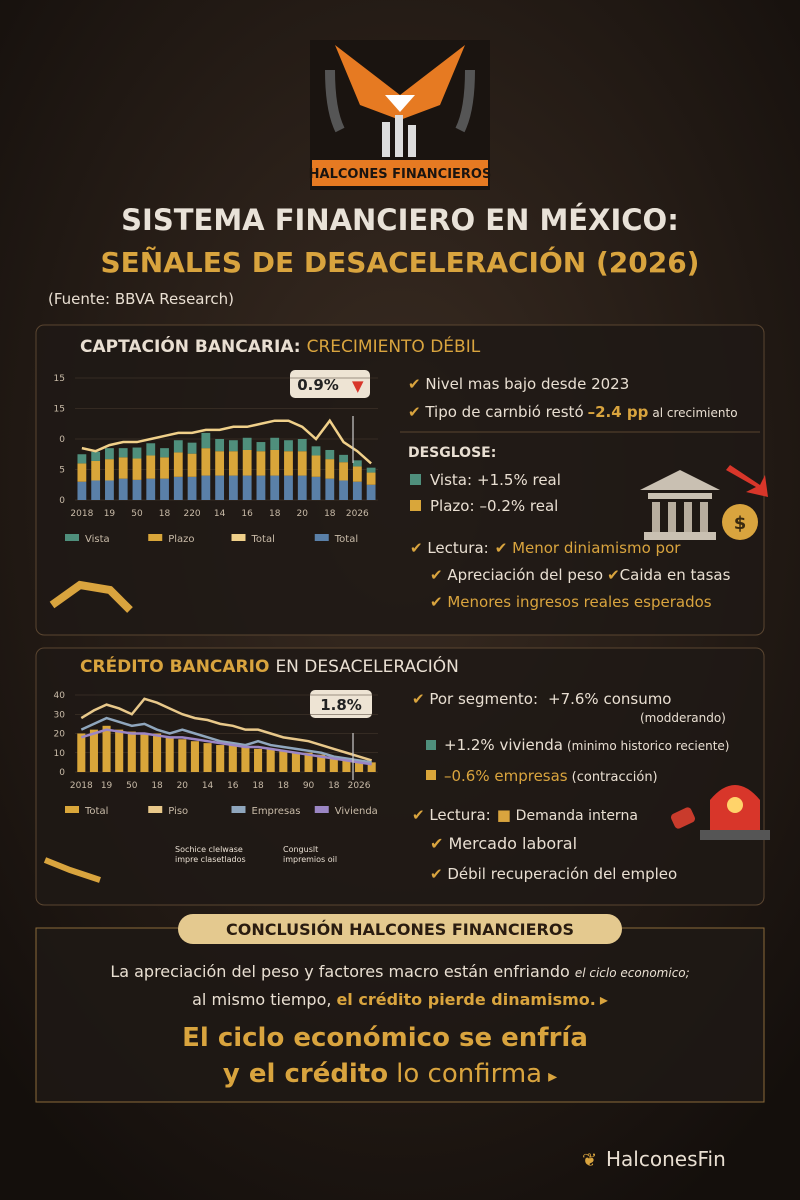 This screenshot has height=1200, width=800. I want to click on banner, so click(400, 929).